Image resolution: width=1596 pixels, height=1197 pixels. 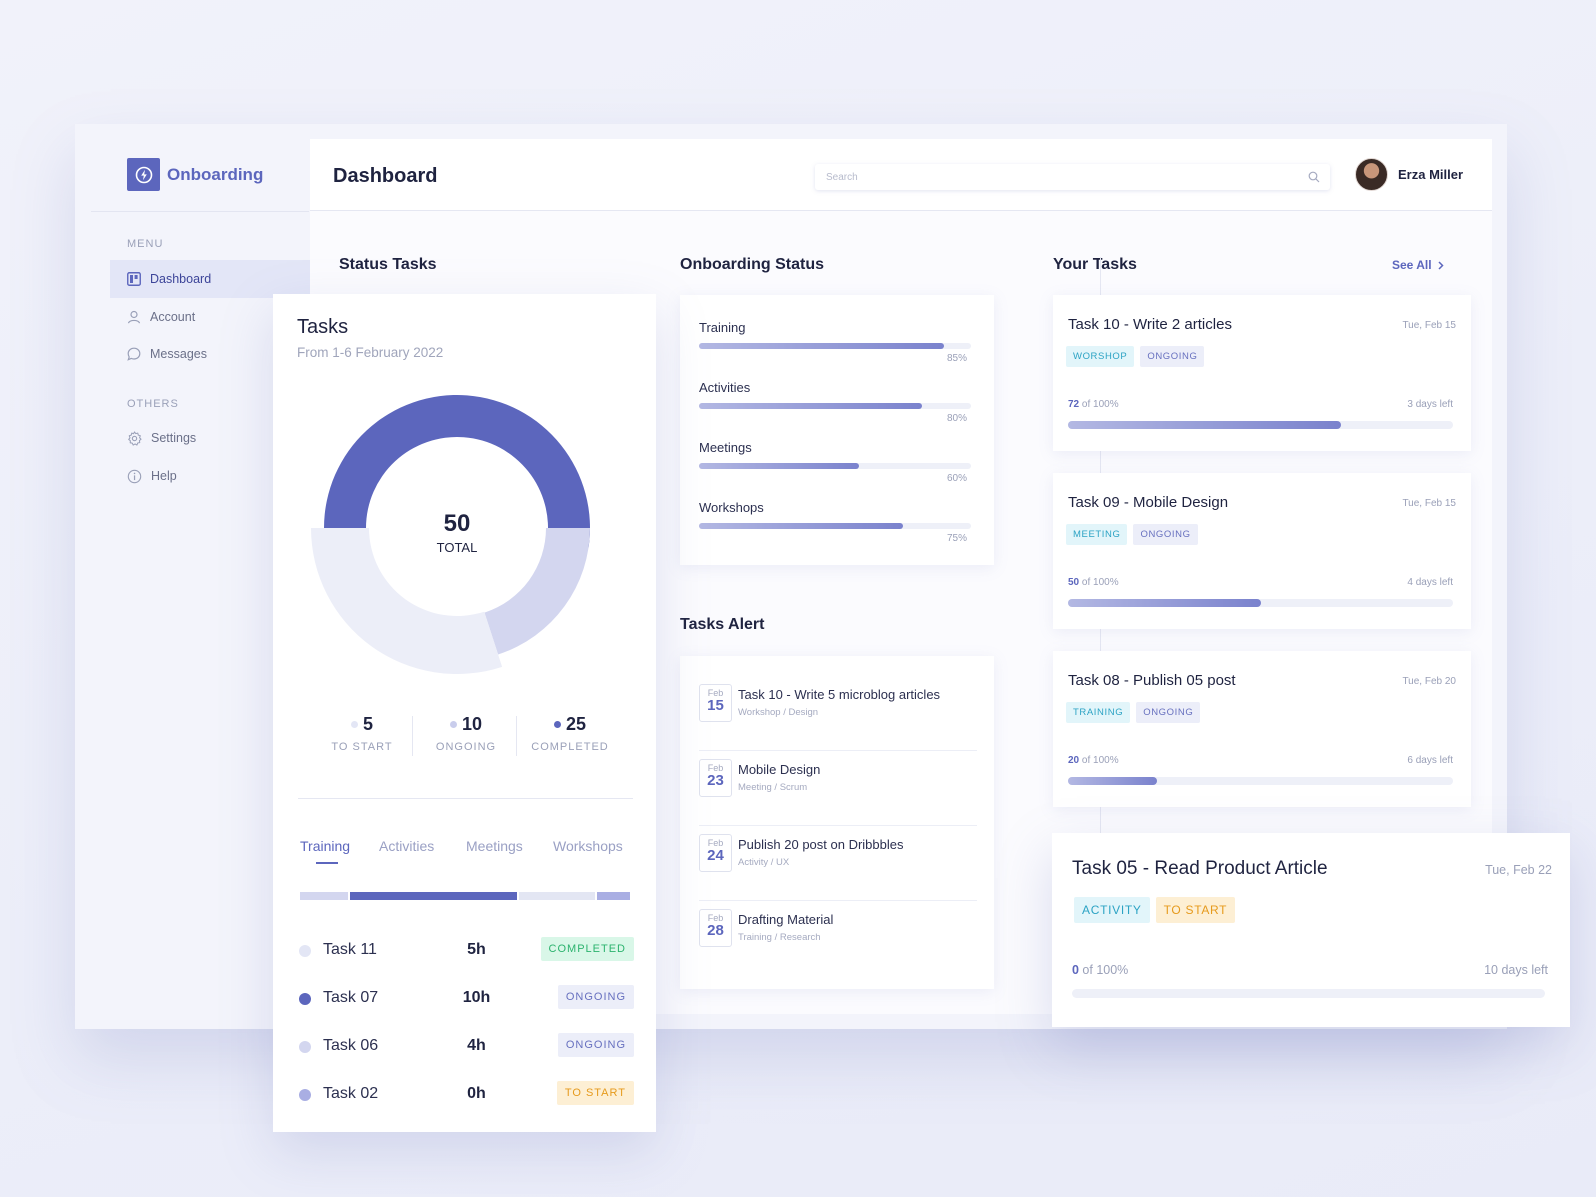 What do you see at coordinates (838, 788) in the screenshot?
I see `alert-item: Feb 23 Mobile Design Meeting / Scrum` at bounding box center [838, 788].